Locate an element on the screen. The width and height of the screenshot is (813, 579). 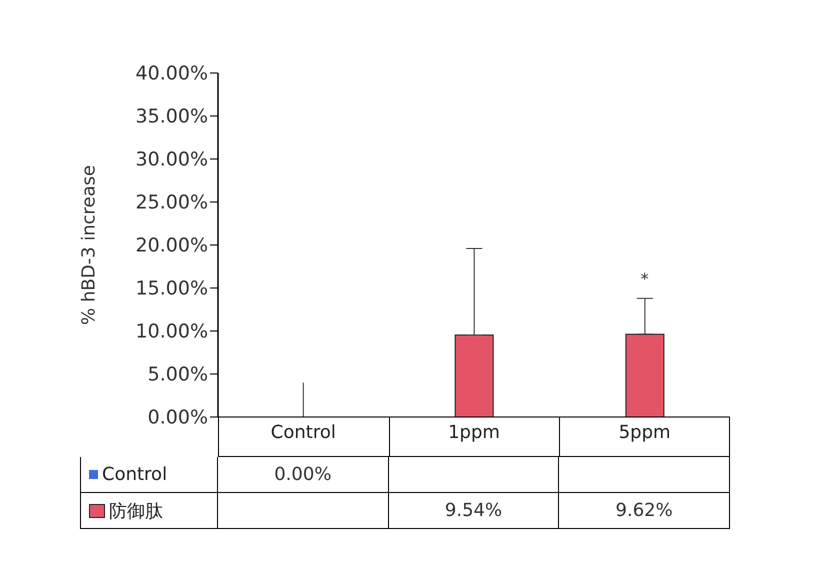
y-tick-label: 30.00% is located at coordinates (172, 159).